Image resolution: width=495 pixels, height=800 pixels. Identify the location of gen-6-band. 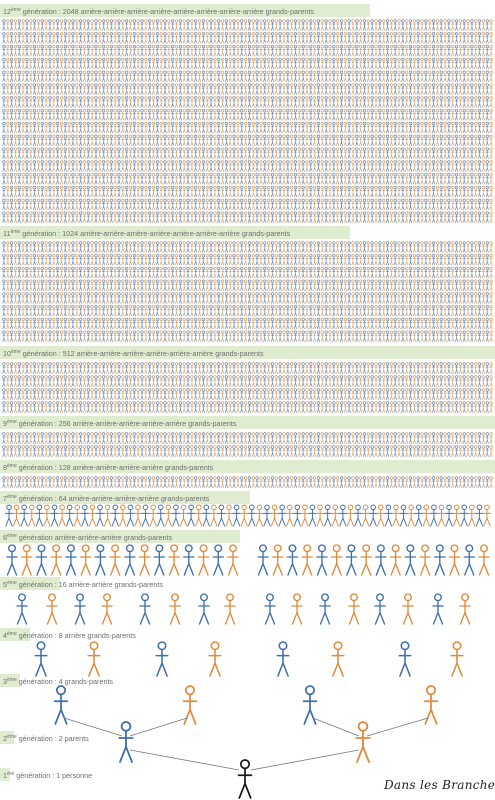
(120, 536).